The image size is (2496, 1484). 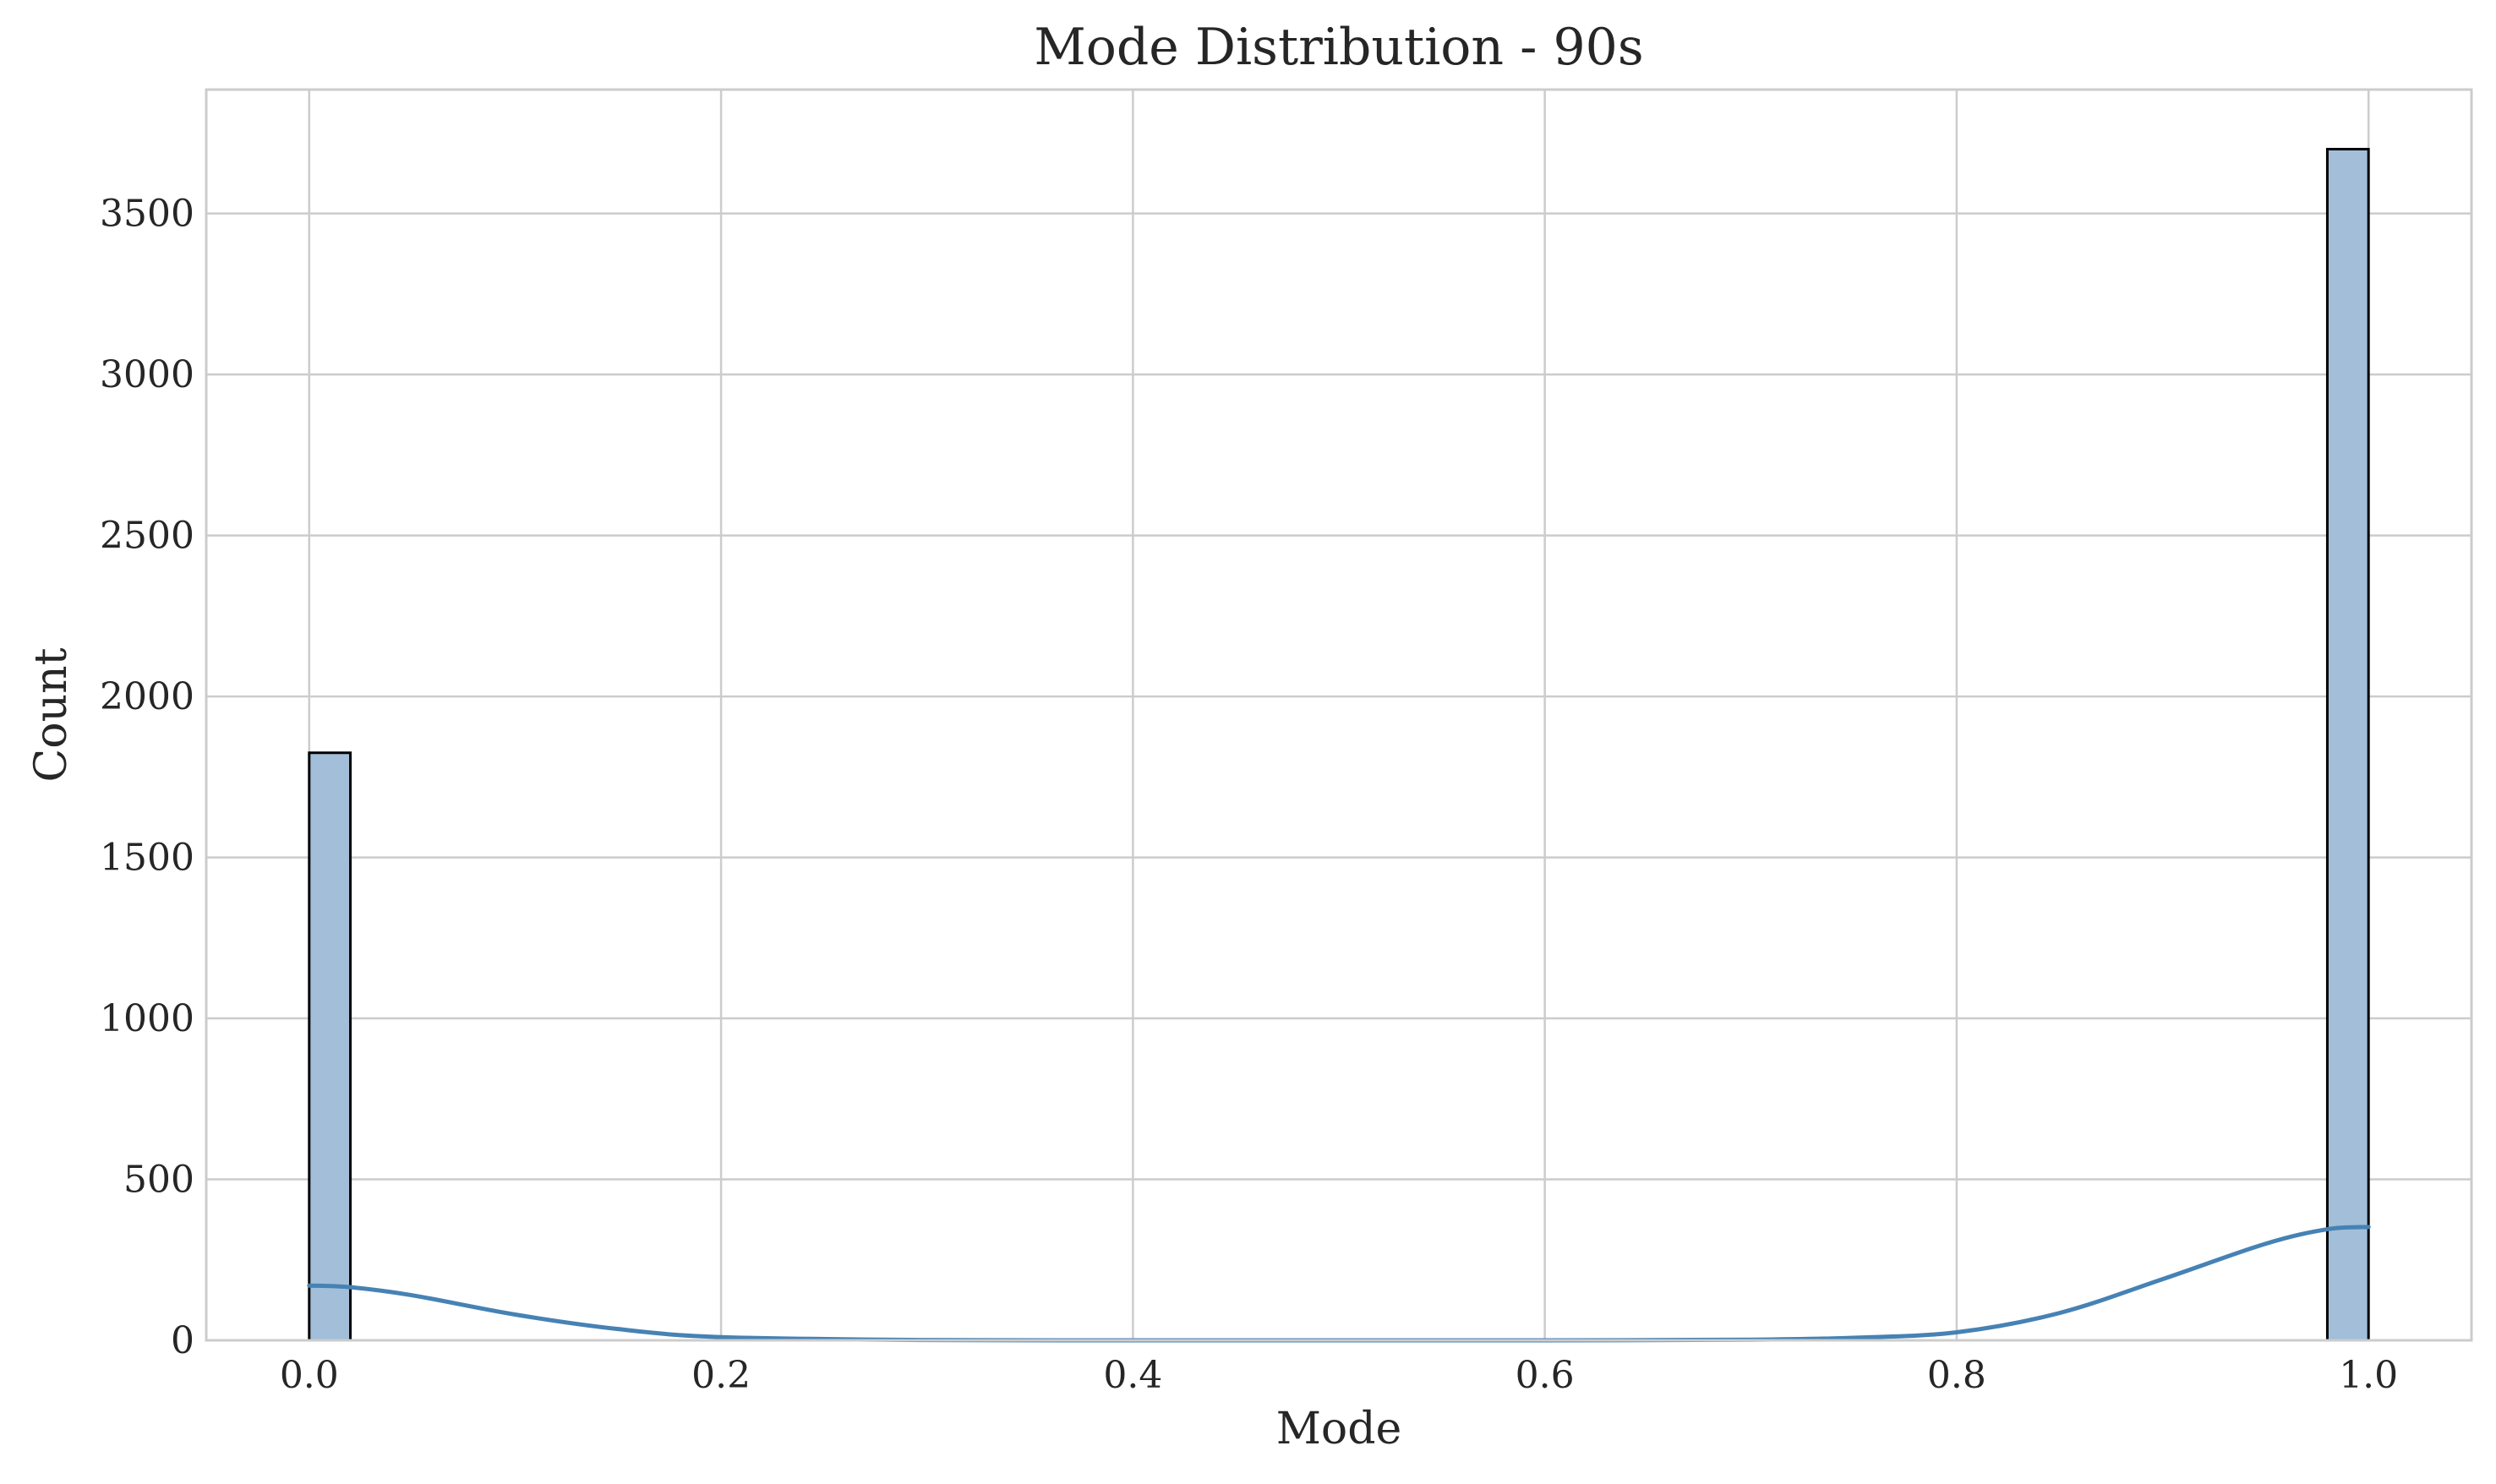 I want to click on y-tick-label: 2500, so click(x=147, y=537).